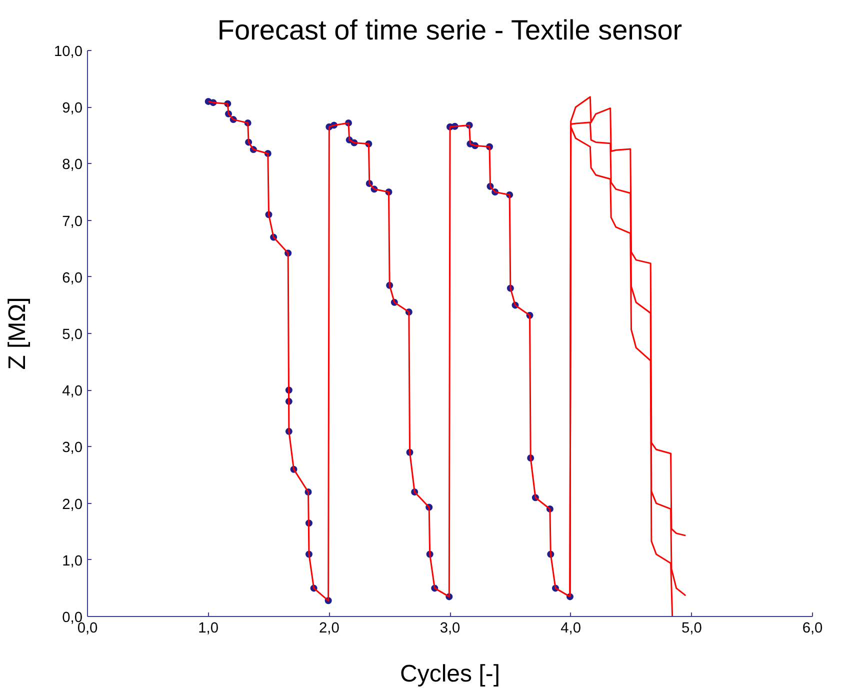 The width and height of the screenshot is (842, 690). What do you see at coordinates (691, 628) in the screenshot?
I see `x-tick-label: 5,0` at bounding box center [691, 628].